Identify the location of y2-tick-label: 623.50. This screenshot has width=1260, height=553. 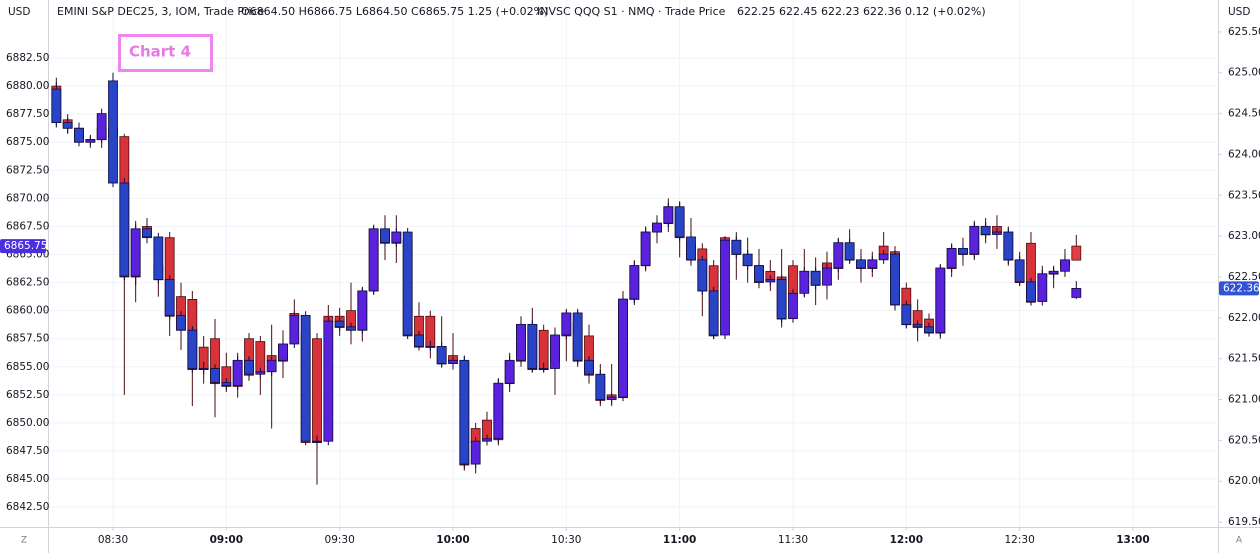
(1244, 195).